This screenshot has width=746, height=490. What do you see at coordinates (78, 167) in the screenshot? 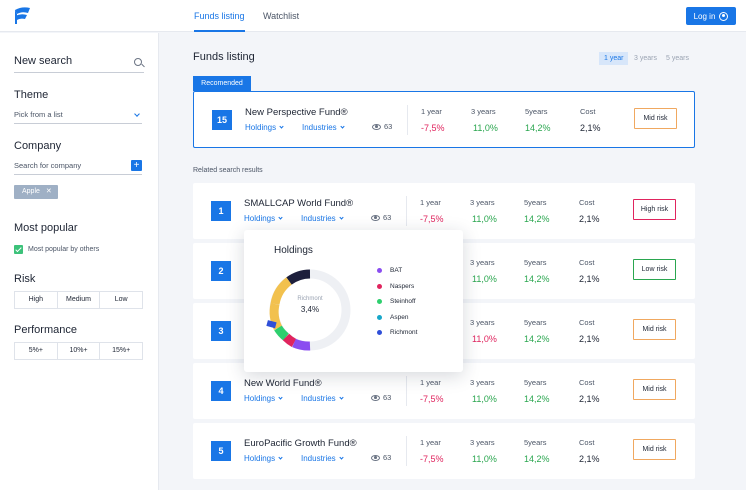
I see `company-search-input: Search for company +` at bounding box center [78, 167].